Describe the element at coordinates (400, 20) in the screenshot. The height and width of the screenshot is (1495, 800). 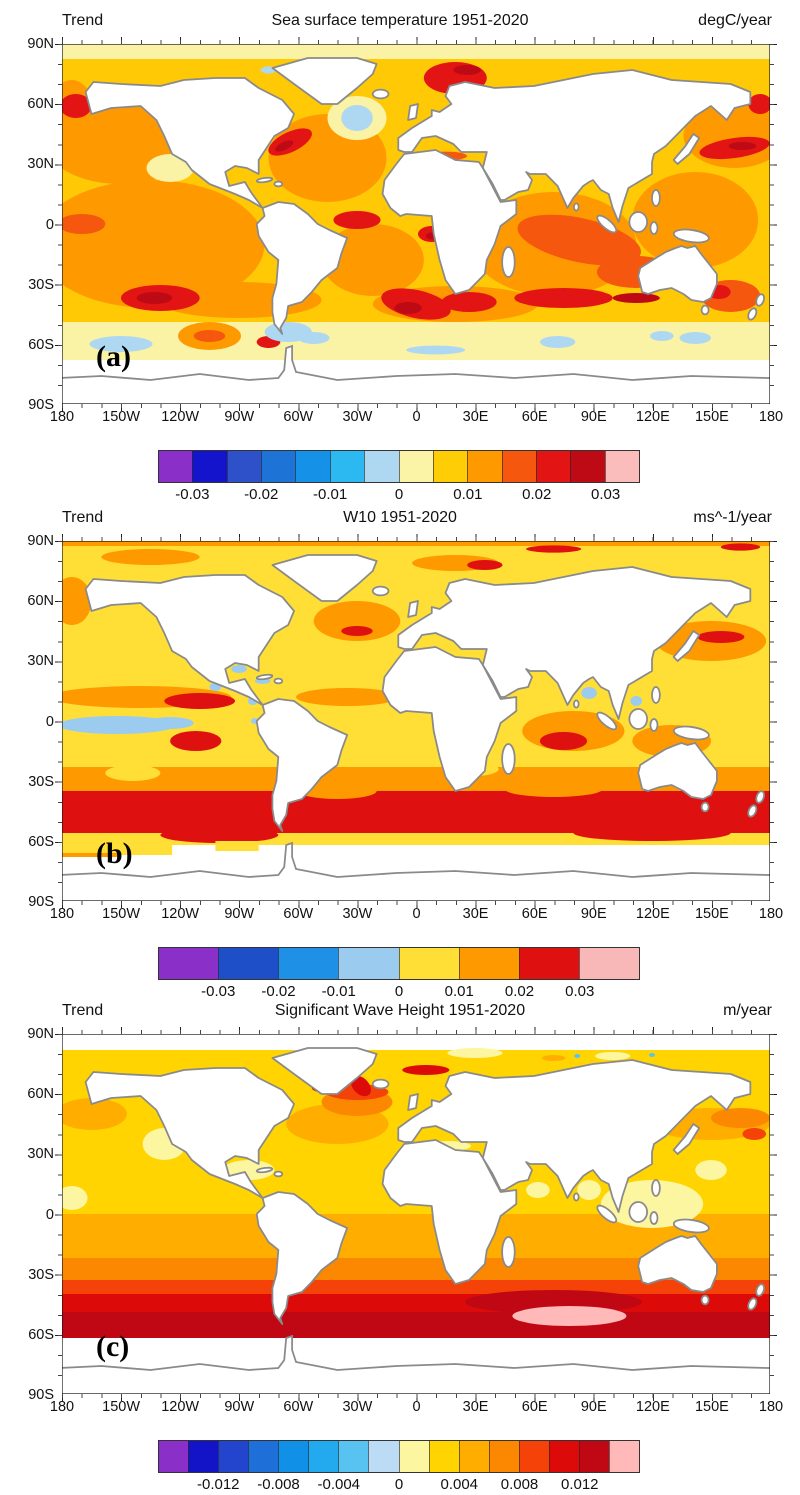
I see `panel-title: Sea surface temperature 1951-2020` at that location.